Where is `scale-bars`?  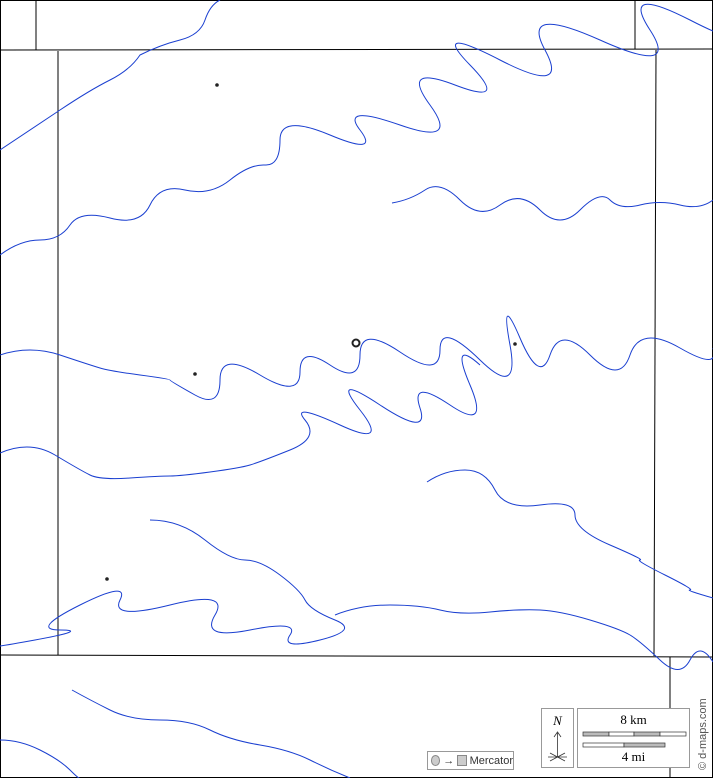
scale-bars is located at coordinates (634, 739).